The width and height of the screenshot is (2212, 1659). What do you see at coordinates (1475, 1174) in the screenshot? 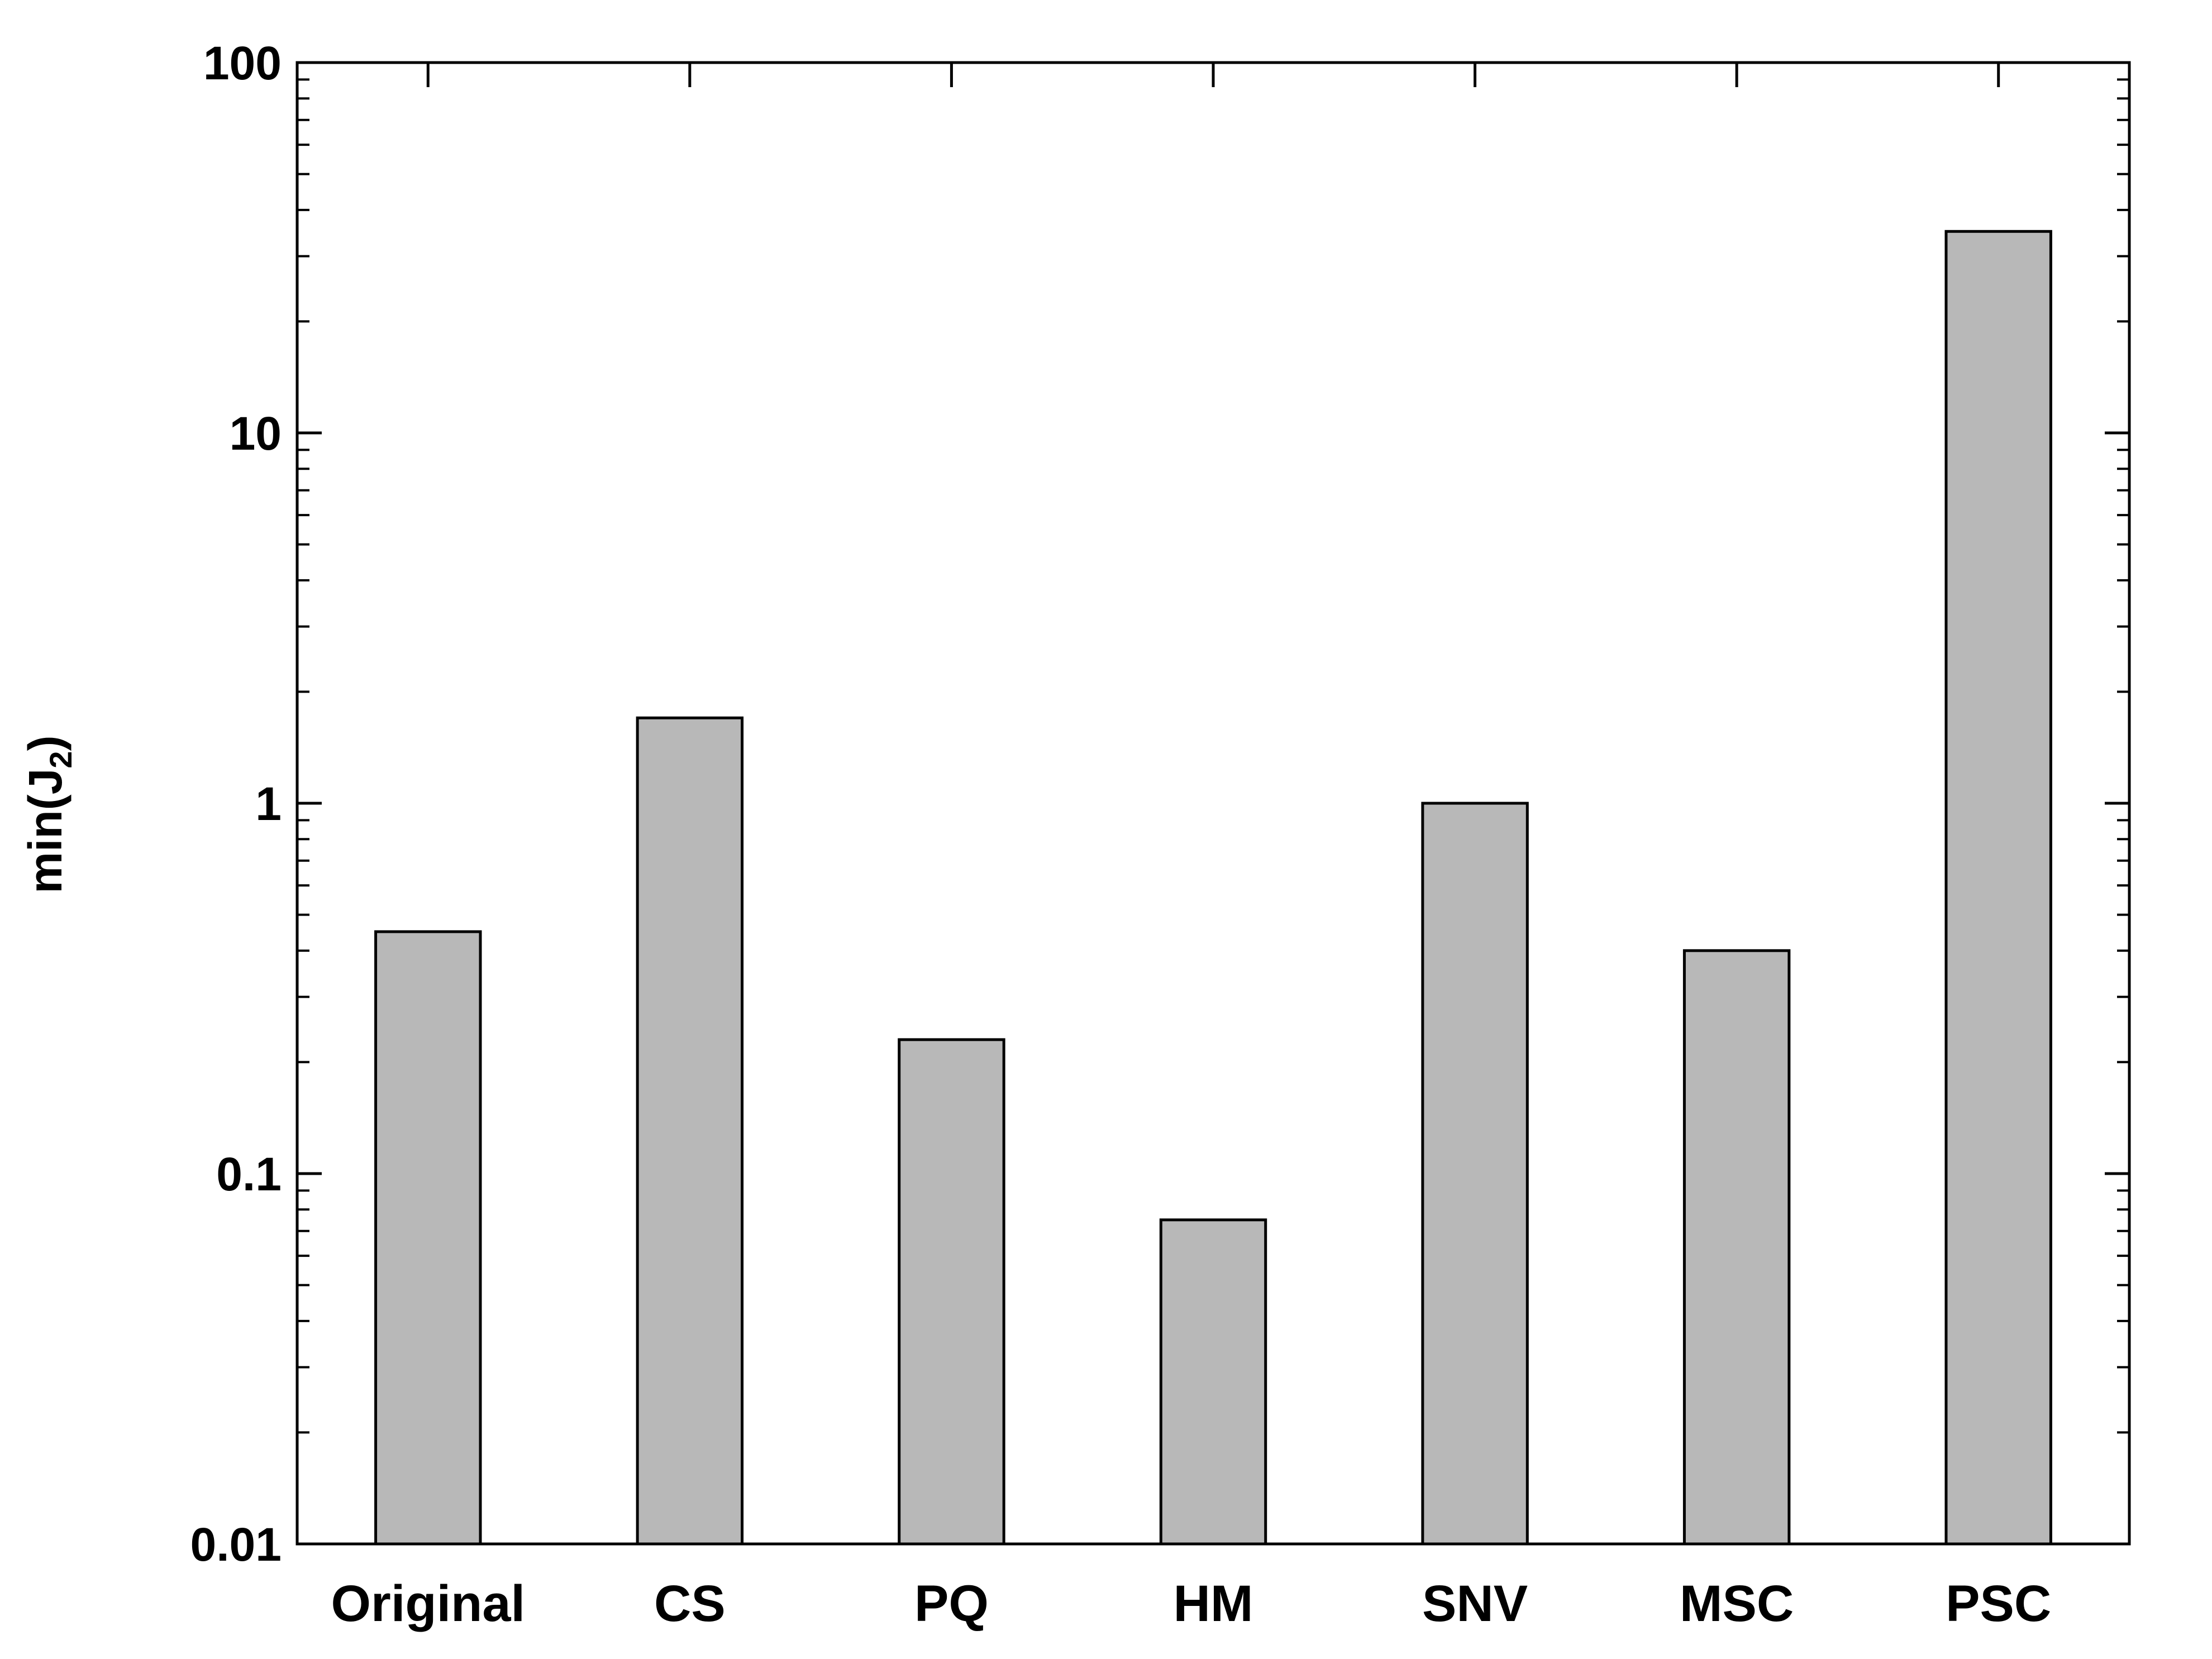
I see `bar-snv` at bounding box center [1475, 1174].